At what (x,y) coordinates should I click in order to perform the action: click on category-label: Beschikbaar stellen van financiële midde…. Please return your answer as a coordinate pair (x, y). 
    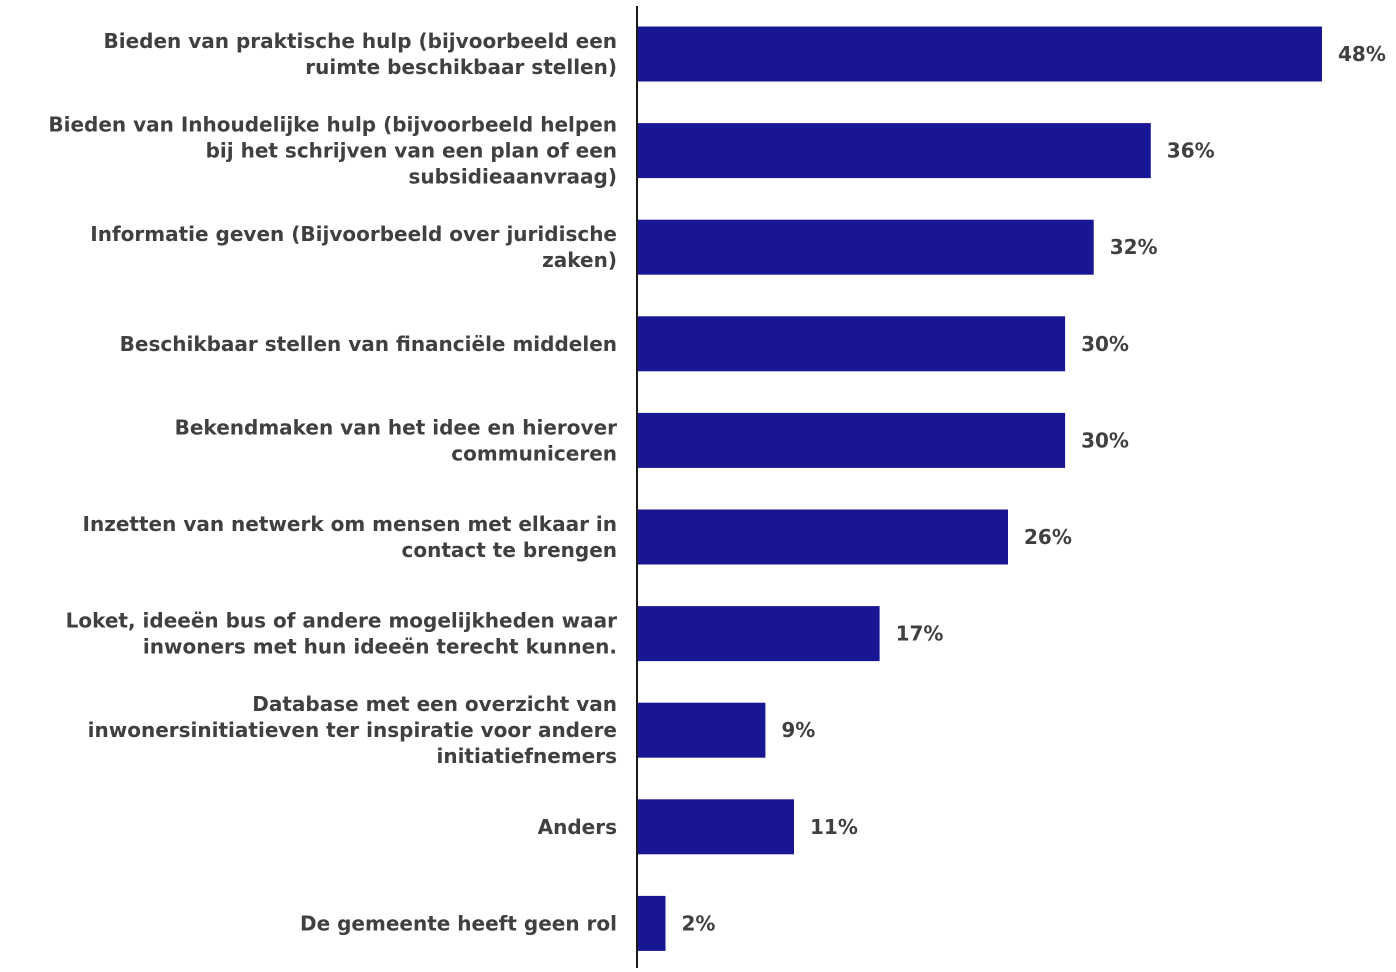
    Looking at the image, I should click on (368, 344).